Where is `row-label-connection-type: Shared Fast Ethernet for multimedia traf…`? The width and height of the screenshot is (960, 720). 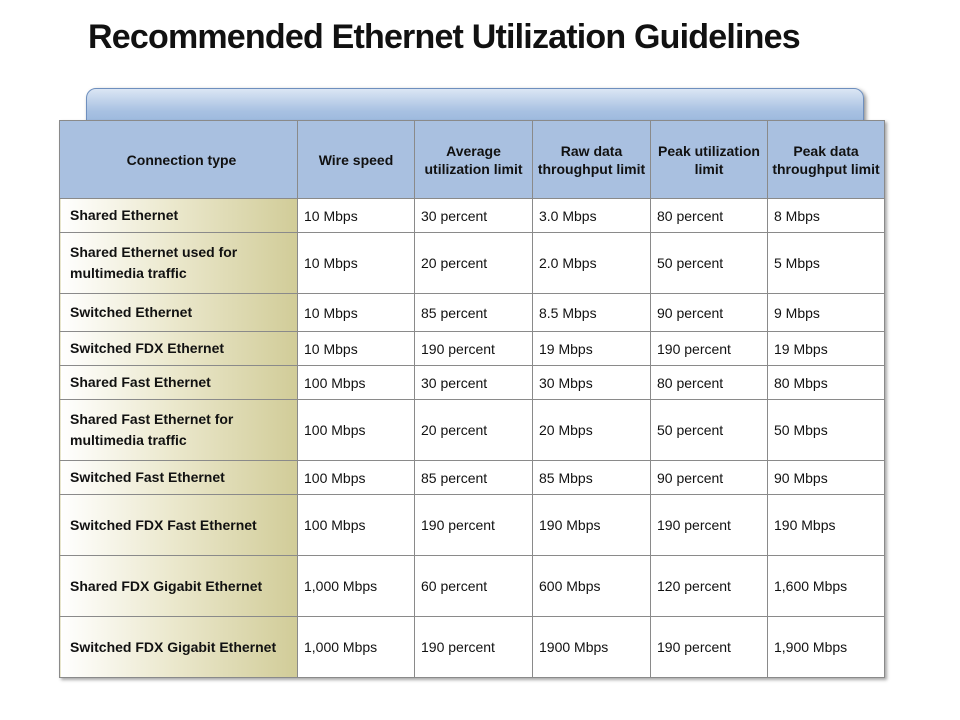
row-label-connection-type: Shared Fast Ethernet for multimedia traf… is located at coordinates (178, 430).